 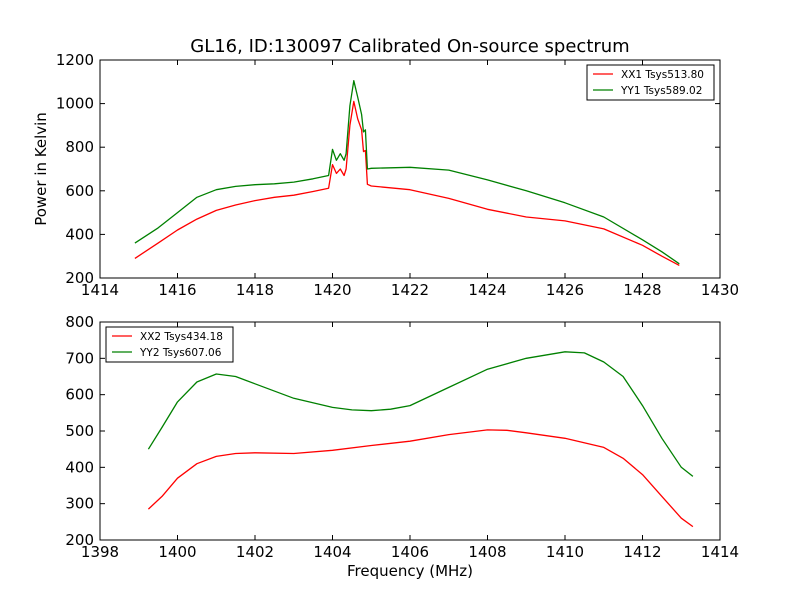 I want to click on bottom-legend: XX2 Tsys434.18 YY2 Tsys607.06, so click(x=169, y=344).